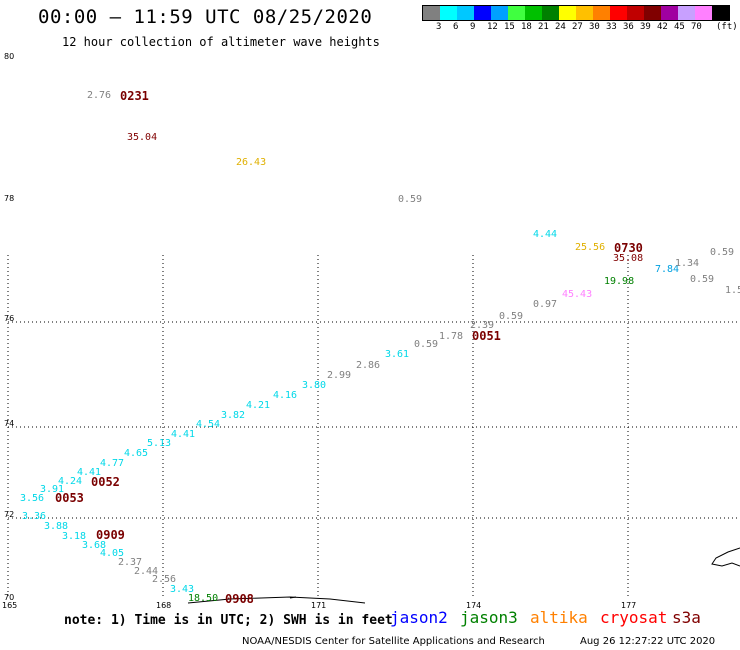  Describe the element at coordinates (52, 489) in the screenshot. I see `wave-height-obs: 3.91` at that location.